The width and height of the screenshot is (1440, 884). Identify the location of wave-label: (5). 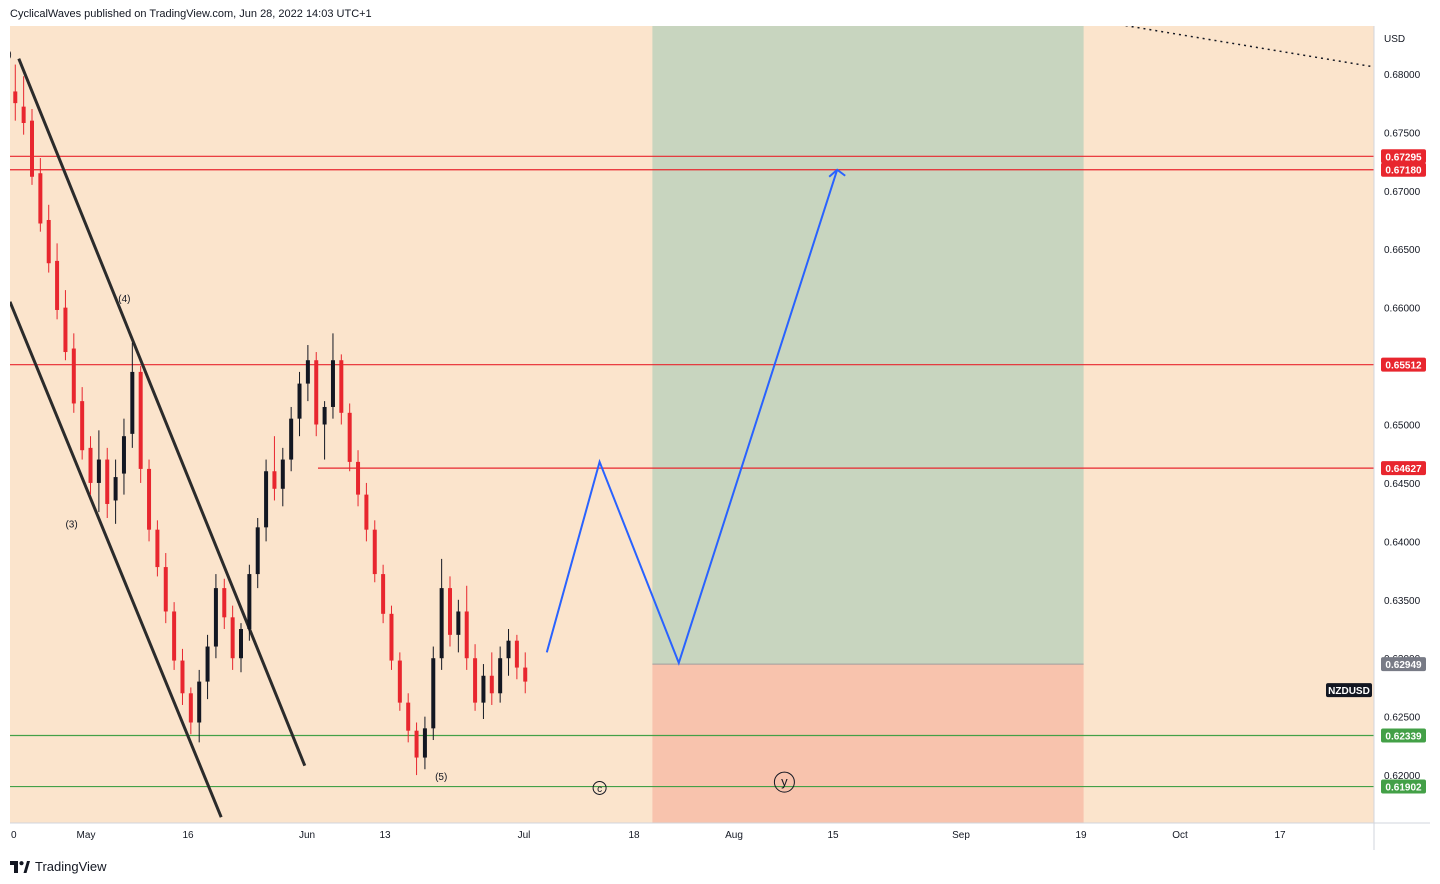
(441, 777).